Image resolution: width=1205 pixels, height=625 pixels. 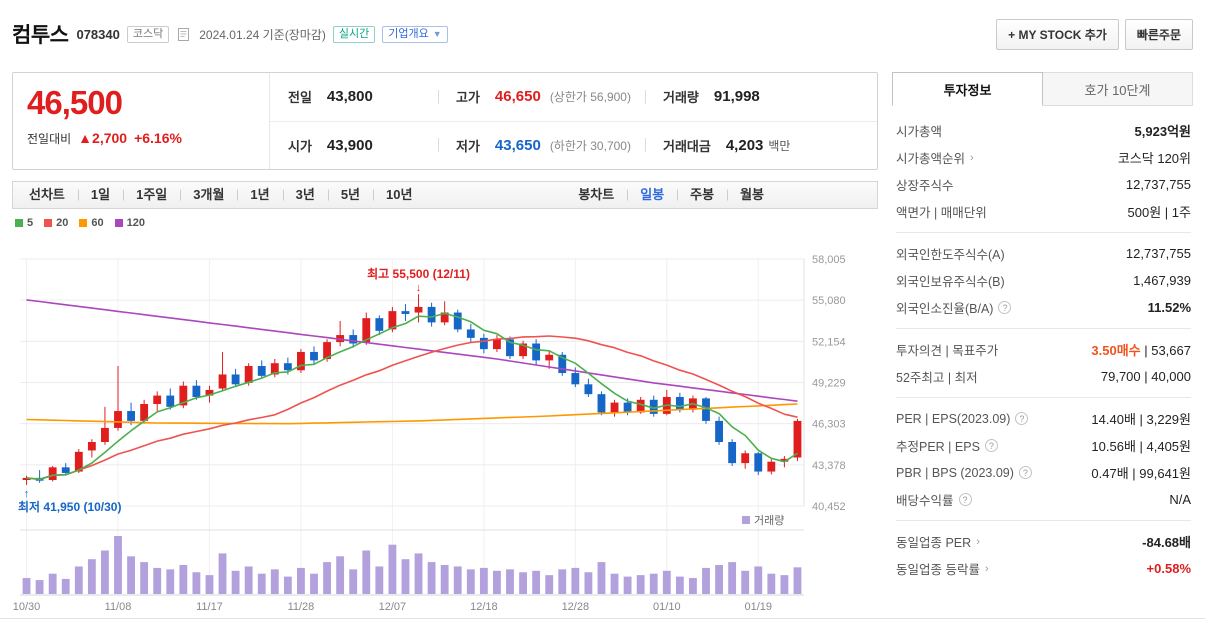 What do you see at coordinates (151, 195) in the screenshot?
I see `chart-period-tab: 1주일` at bounding box center [151, 195].